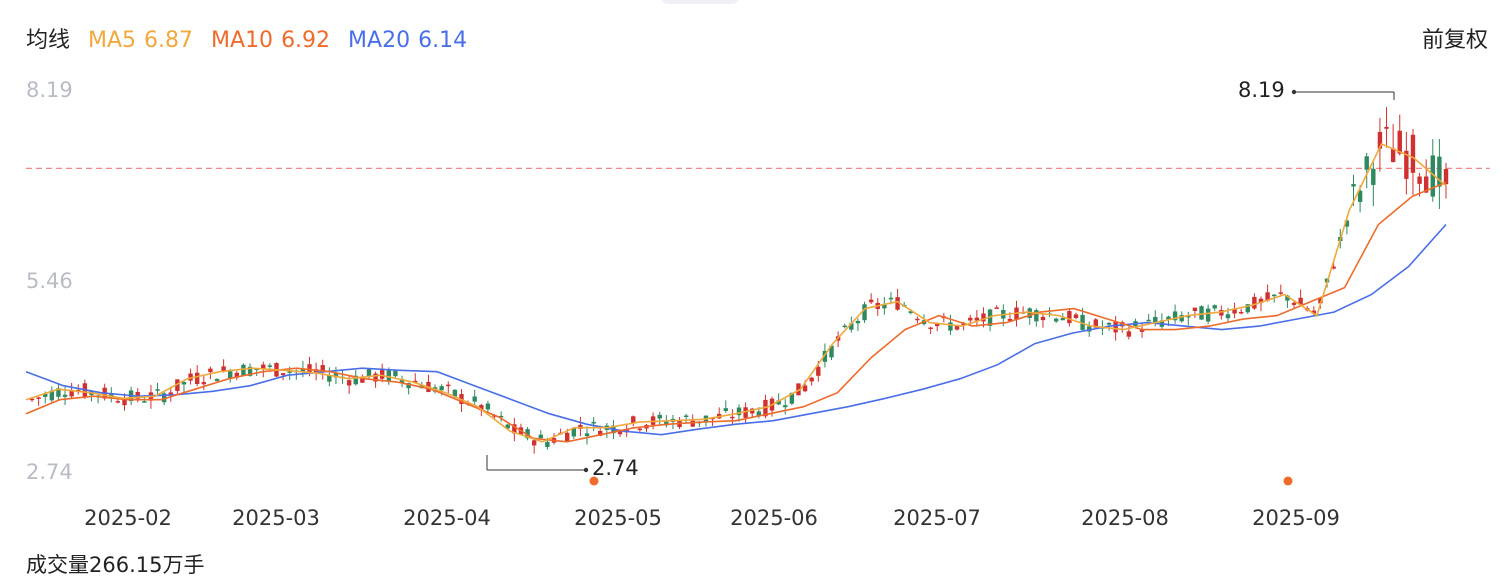 This screenshot has height=579, width=1502. What do you see at coordinates (306, 40) in the screenshot?
I see `ma10-value: 6.92` at bounding box center [306, 40].